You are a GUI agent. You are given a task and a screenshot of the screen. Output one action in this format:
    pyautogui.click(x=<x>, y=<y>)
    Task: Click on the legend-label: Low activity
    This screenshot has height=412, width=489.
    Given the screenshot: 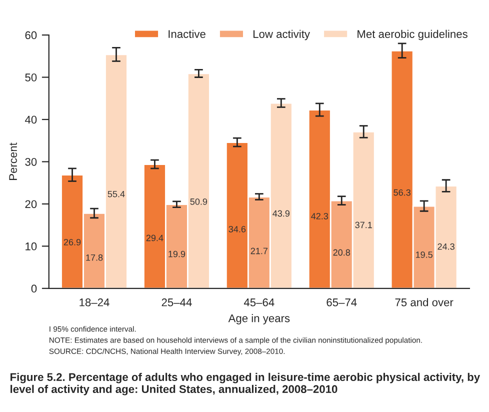 What is the action you would take?
    pyautogui.click(x=282, y=35)
    